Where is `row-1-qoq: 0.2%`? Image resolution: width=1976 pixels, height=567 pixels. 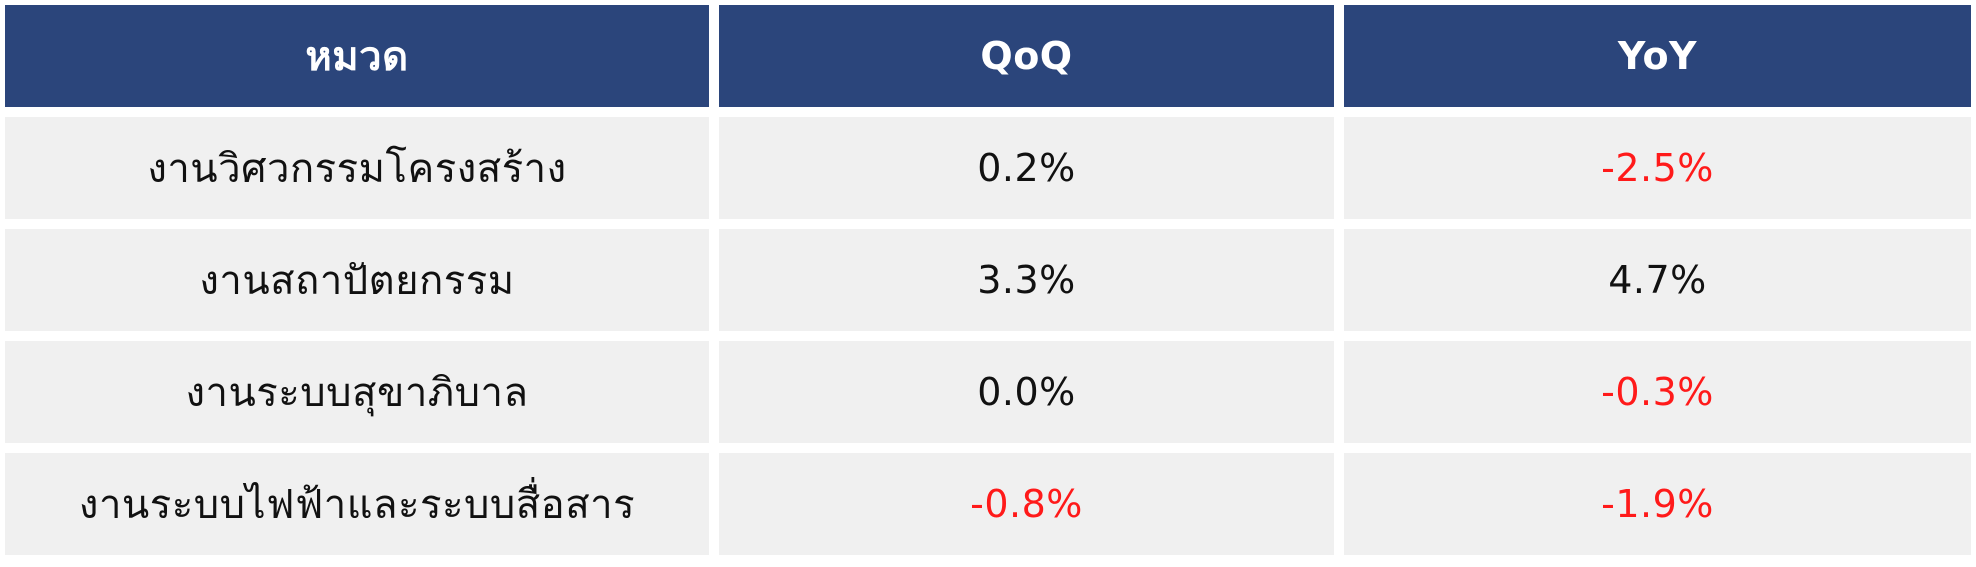 row-1-qoq: 0.2% is located at coordinates (1026, 168).